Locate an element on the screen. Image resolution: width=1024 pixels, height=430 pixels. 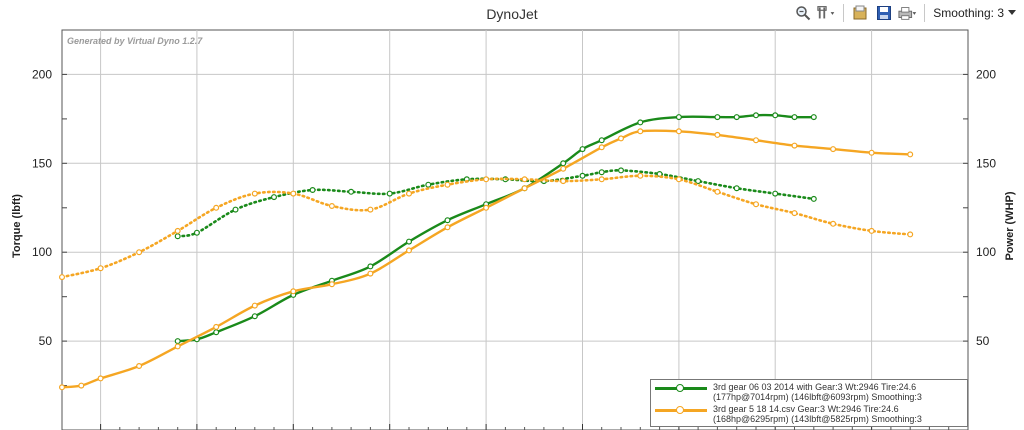
y-tick-label-left: 200 is located at coordinates (42, 74).